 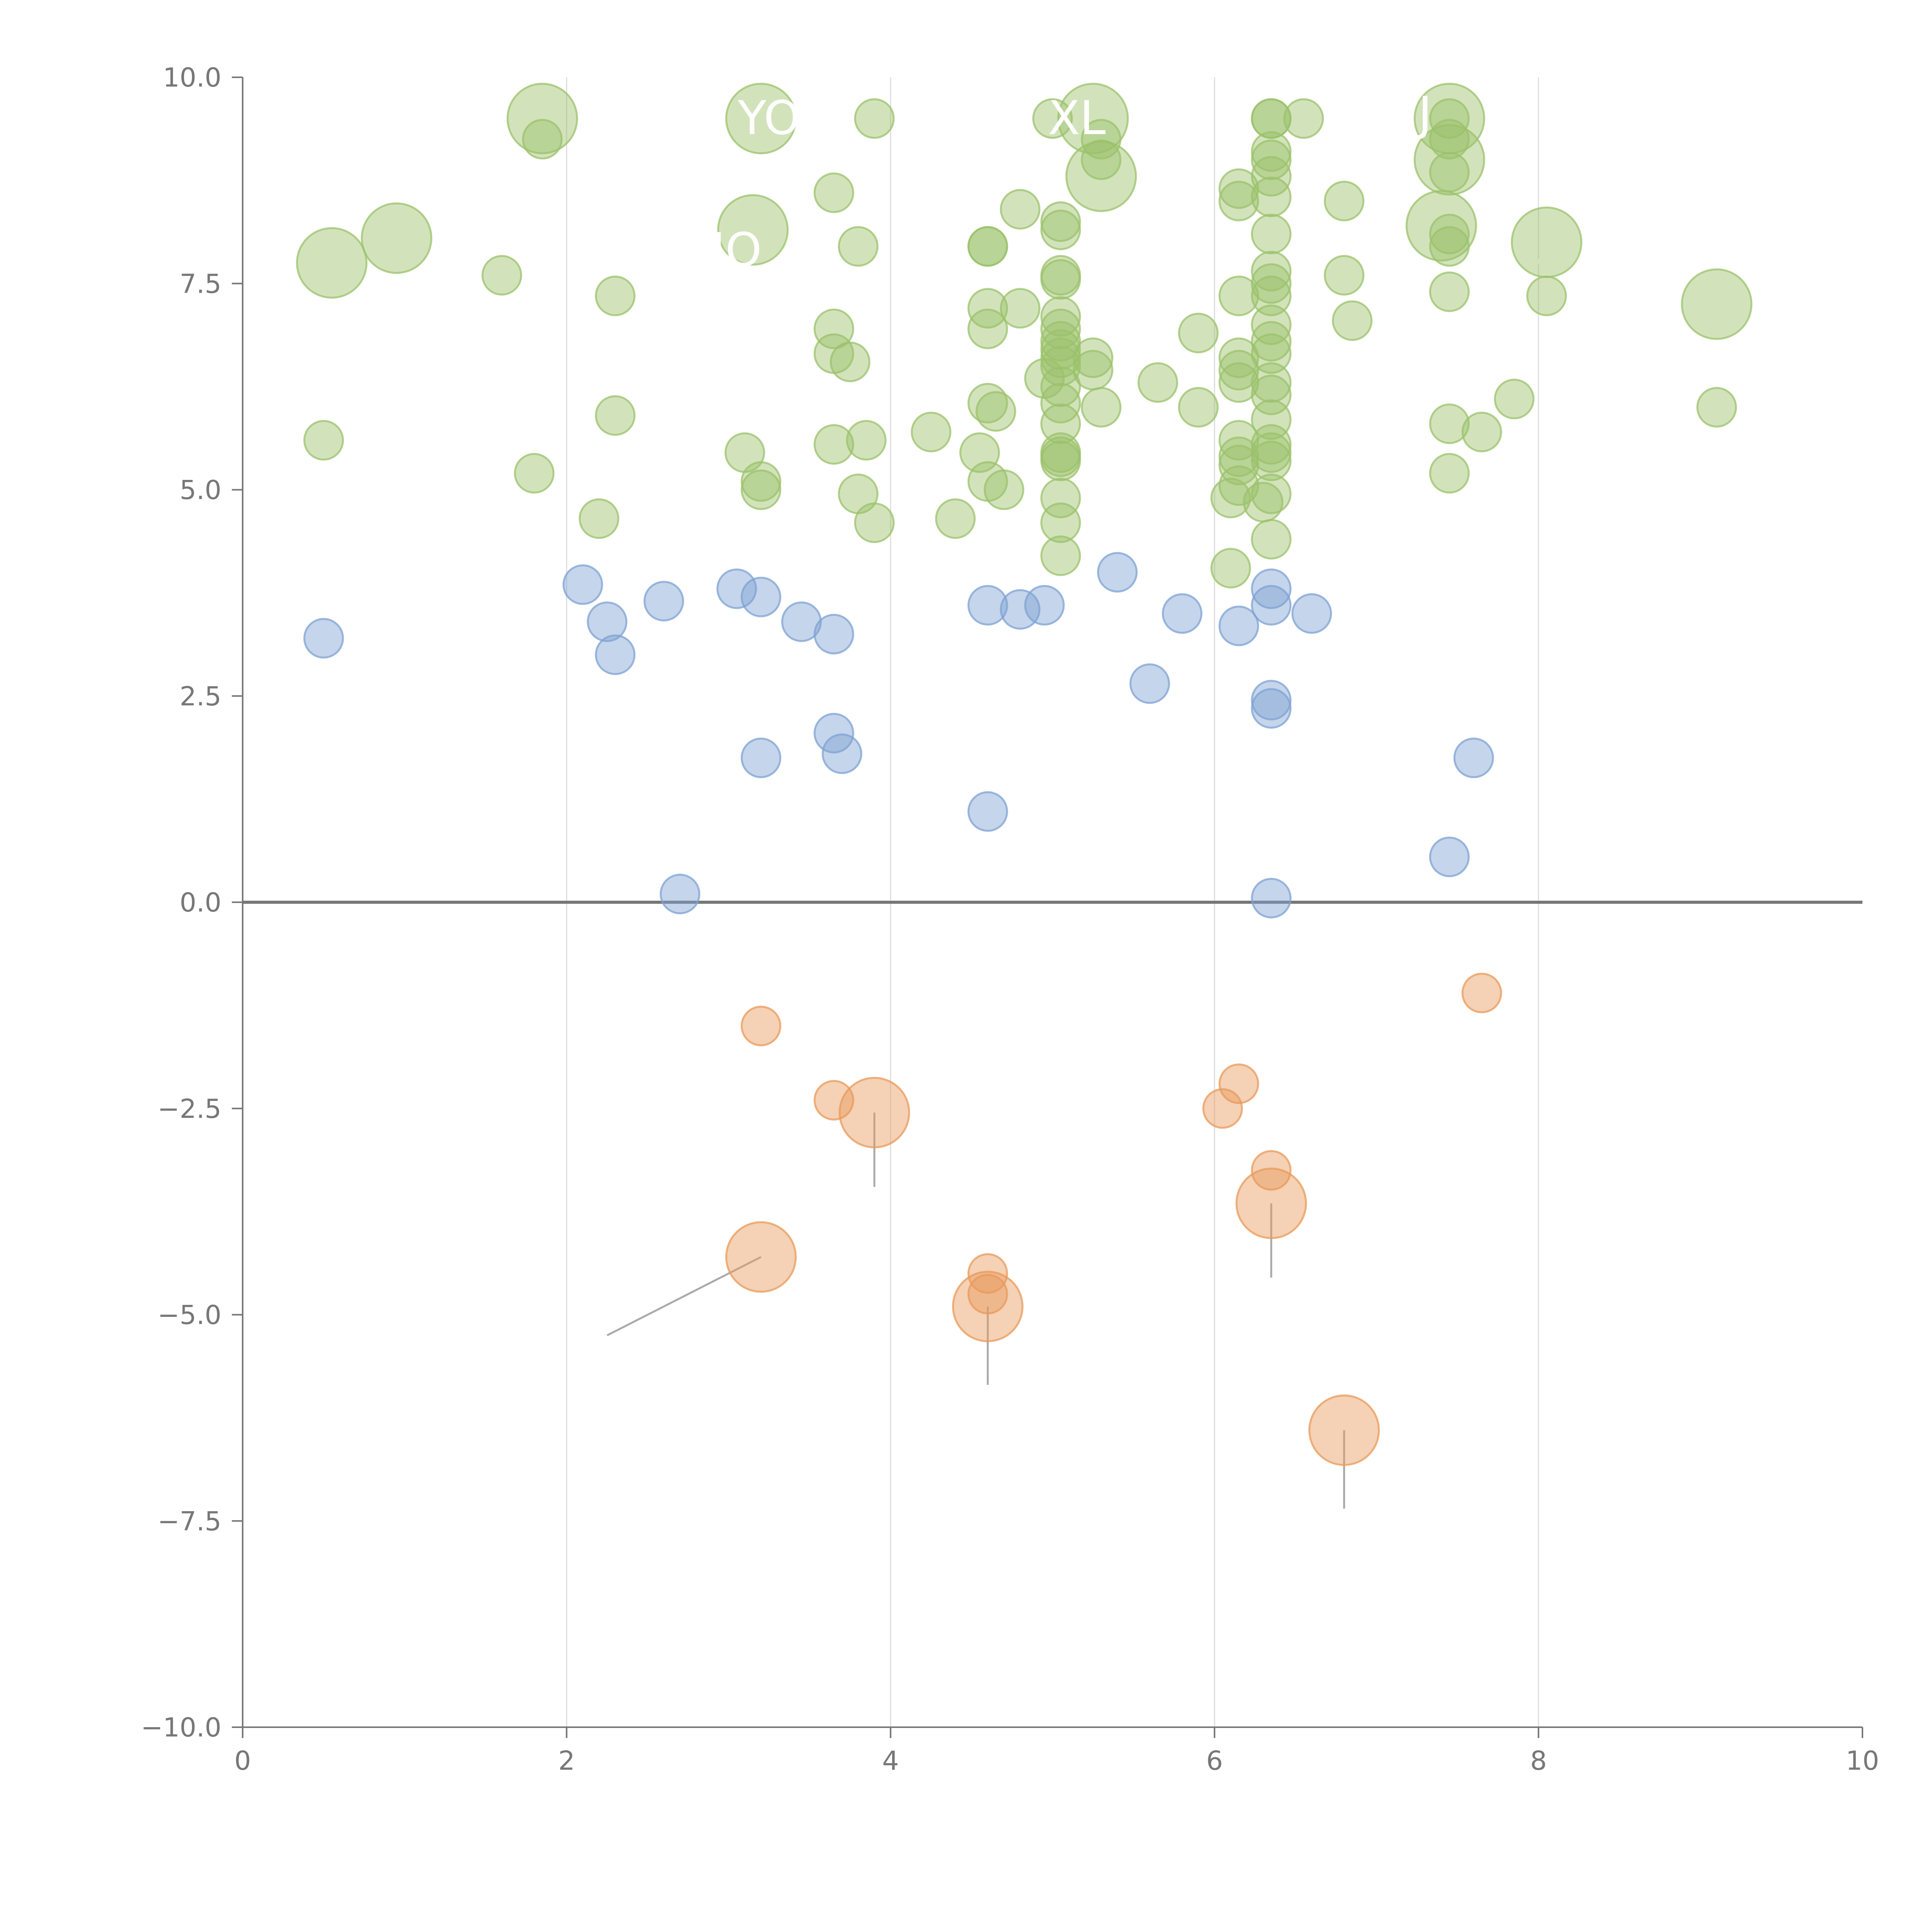 What do you see at coordinates (200, 491) in the screenshot?
I see `y-tick-label: 5.0` at bounding box center [200, 491].